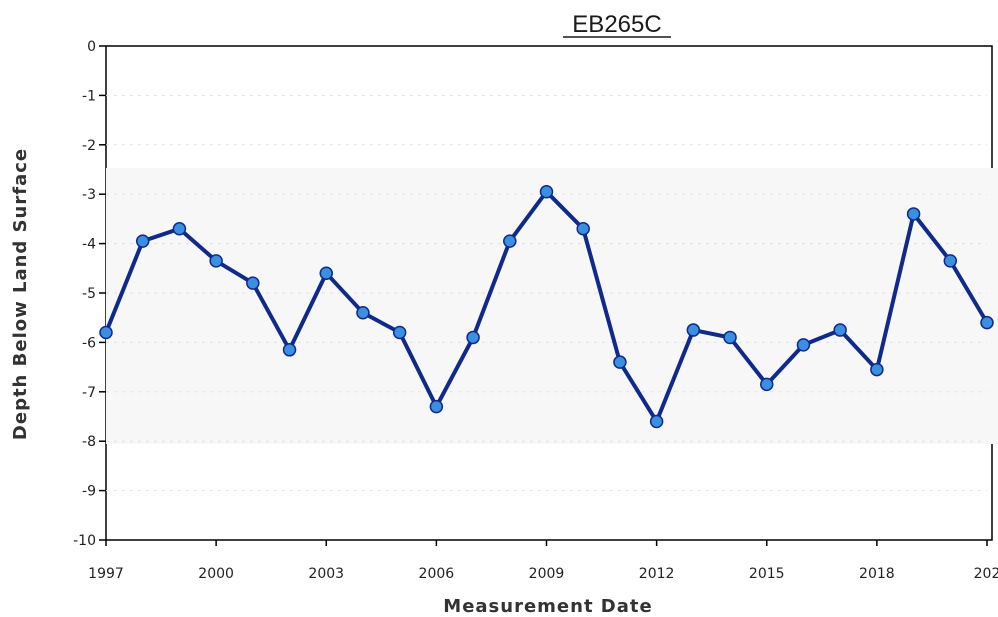 This screenshot has width=998, height=617. Describe the element at coordinates (106, 574) in the screenshot. I see `x-tick-label: 1997` at that location.